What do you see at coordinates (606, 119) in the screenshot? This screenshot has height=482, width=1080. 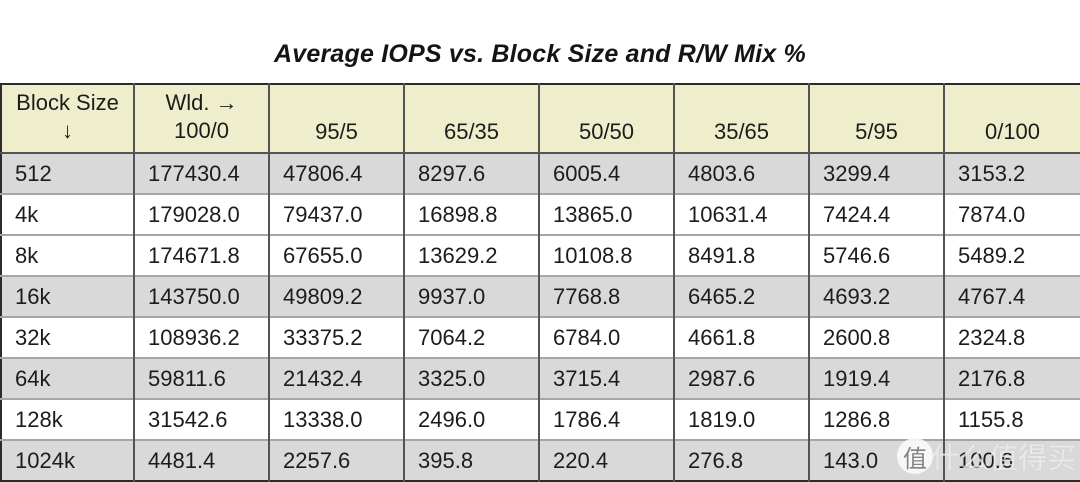 I see `col-header-50-50: 50/50` at bounding box center [606, 119].